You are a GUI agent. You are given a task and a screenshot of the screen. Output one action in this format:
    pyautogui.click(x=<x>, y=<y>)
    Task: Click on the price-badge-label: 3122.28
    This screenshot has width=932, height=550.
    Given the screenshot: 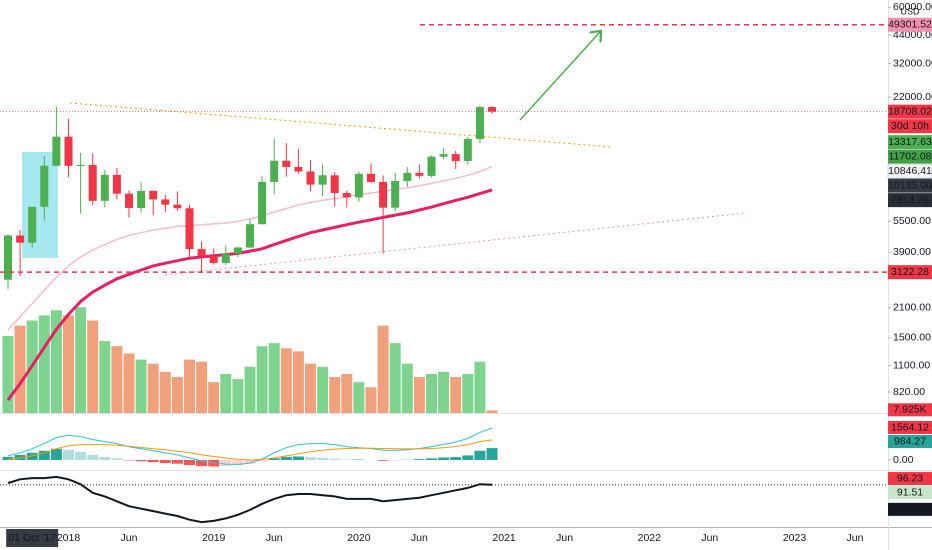 What is the action you would take?
    pyautogui.click(x=910, y=272)
    